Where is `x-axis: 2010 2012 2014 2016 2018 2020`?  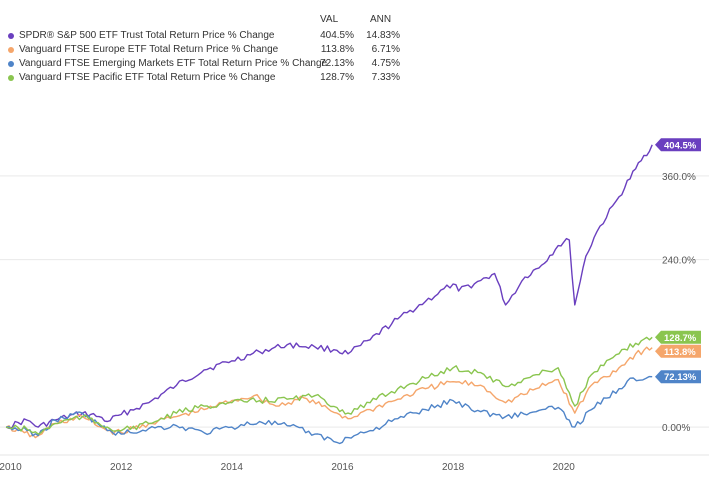
x-axis: 2010 2012 2014 2016 2018 2020 is located at coordinates (287, 467).